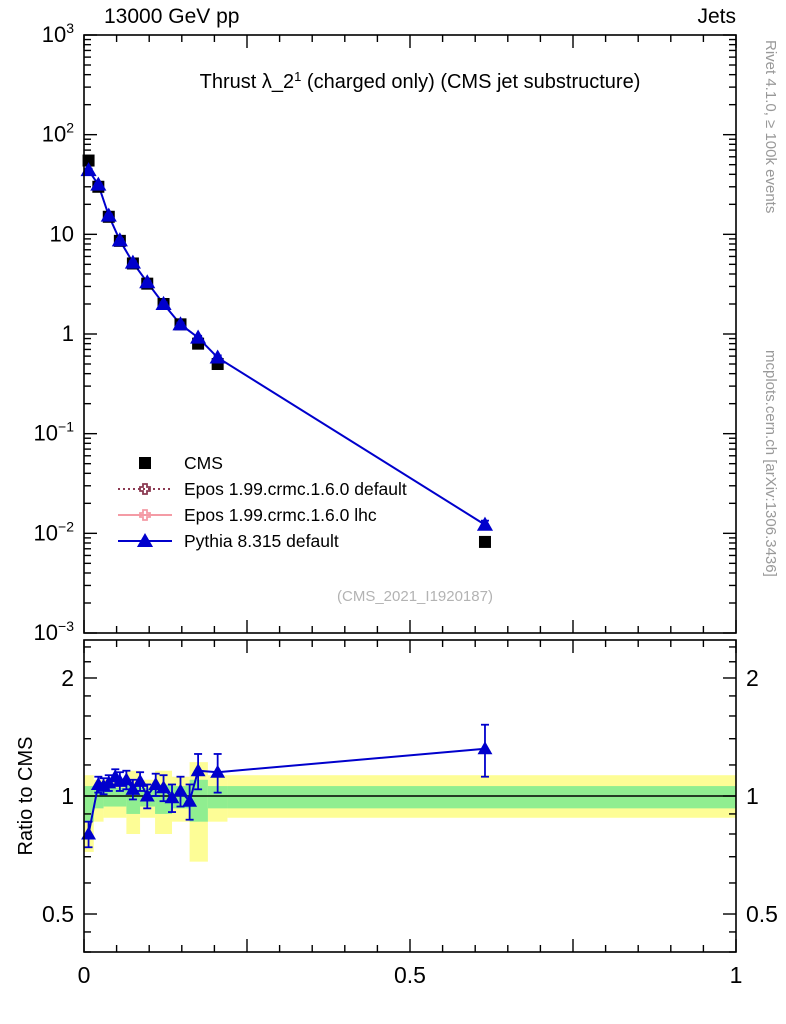  I want to click on main-y-tick-label: 10³, so click(58, 33).